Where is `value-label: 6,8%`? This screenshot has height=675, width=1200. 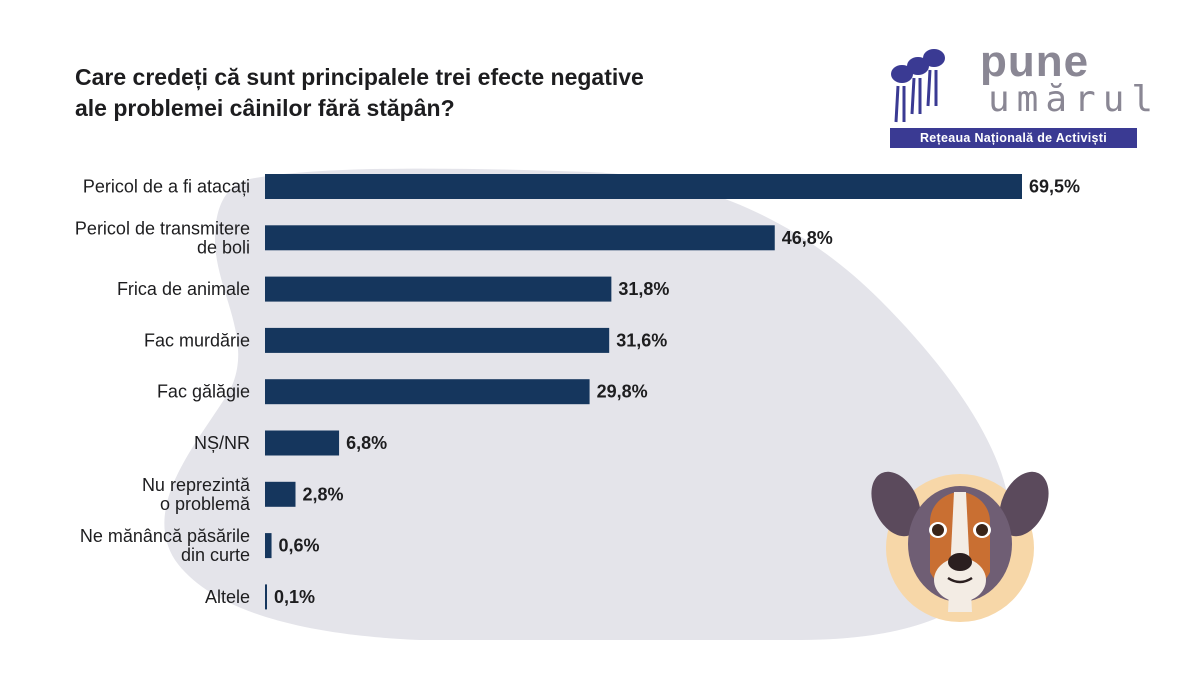 value-label: 6,8% is located at coordinates (366, 443).